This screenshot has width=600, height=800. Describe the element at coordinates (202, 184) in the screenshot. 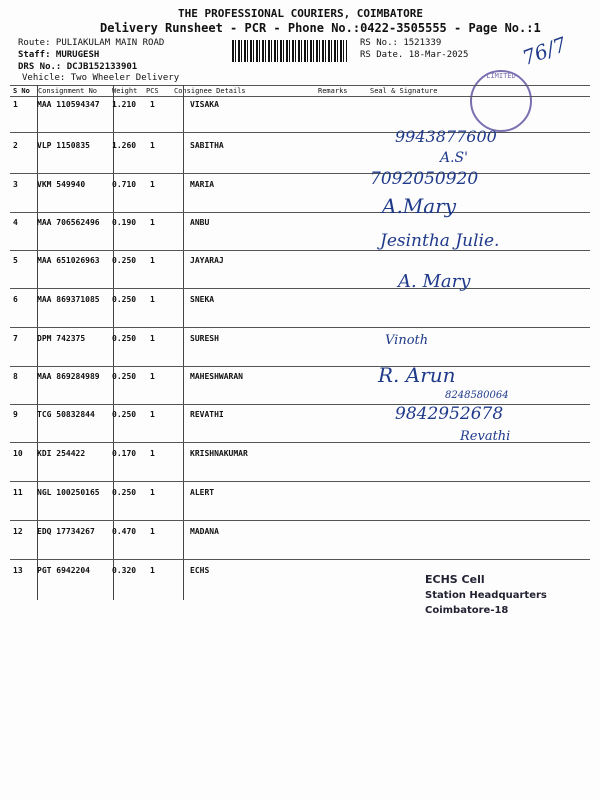

I see `cell-name: MARIA` at that location.